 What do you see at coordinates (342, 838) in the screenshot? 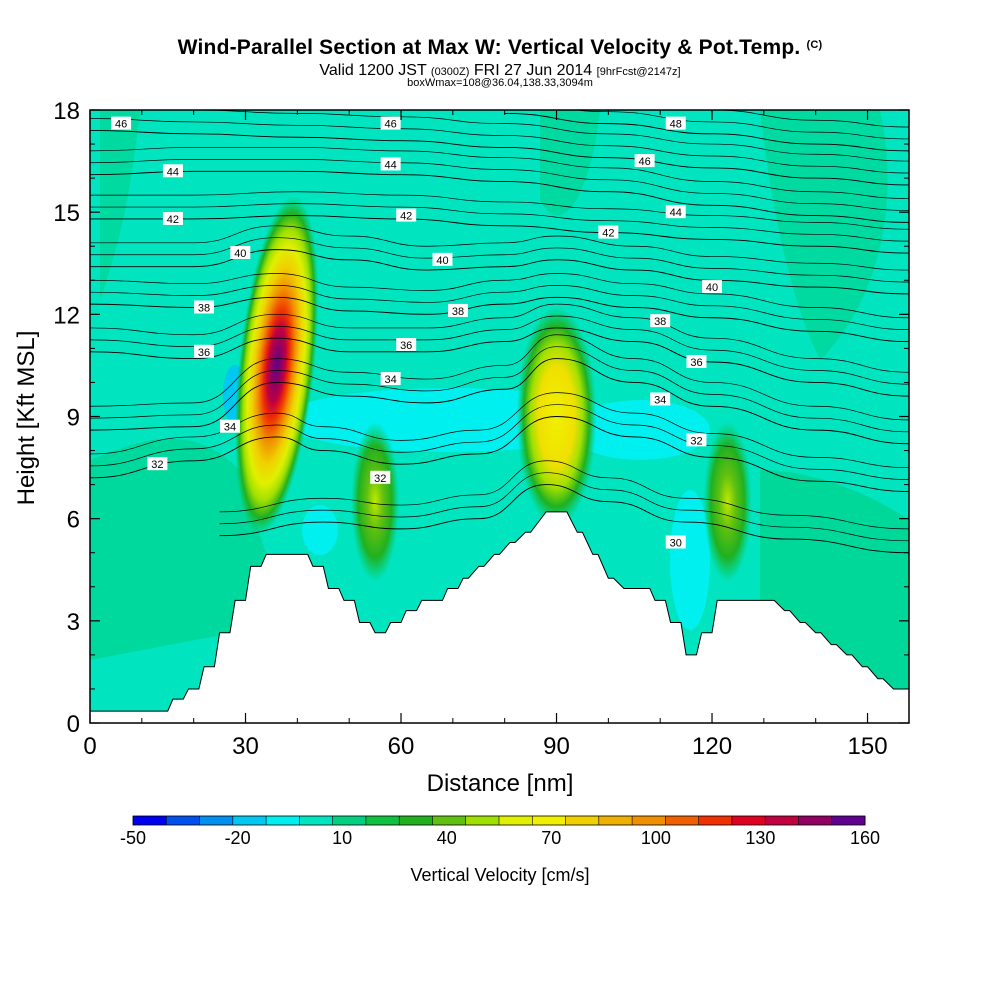
I see `colorbar-tick-label: 10` at bounding box center [342, 838].